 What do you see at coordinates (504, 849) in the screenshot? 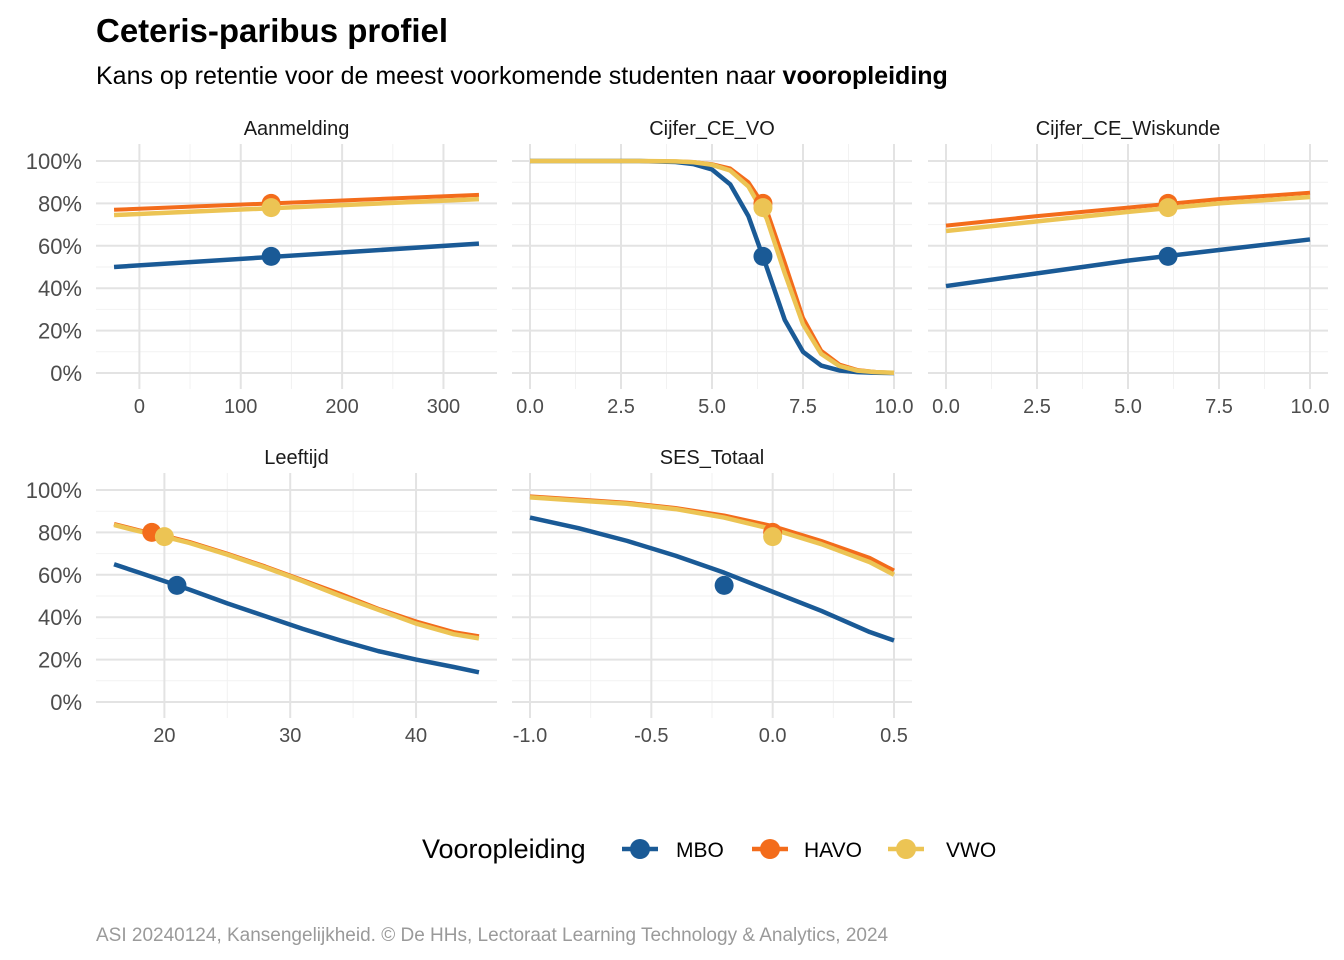
I see `legend-title: Vooropleiding` at bounding box center [504, 849].